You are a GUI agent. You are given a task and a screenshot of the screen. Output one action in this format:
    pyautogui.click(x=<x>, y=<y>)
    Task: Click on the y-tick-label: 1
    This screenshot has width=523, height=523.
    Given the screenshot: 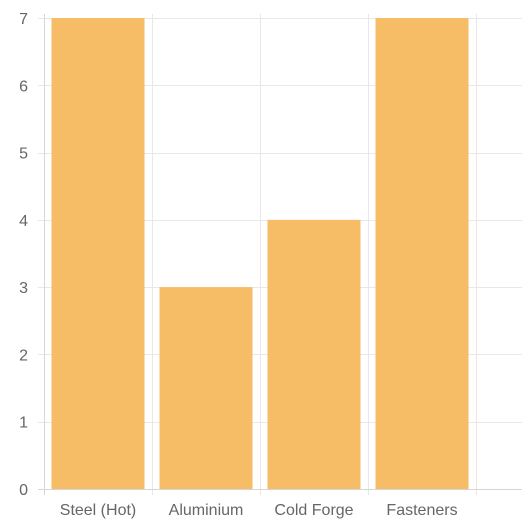 What is the action you would take?
    pyautogui.click(x=23, y=423)
    